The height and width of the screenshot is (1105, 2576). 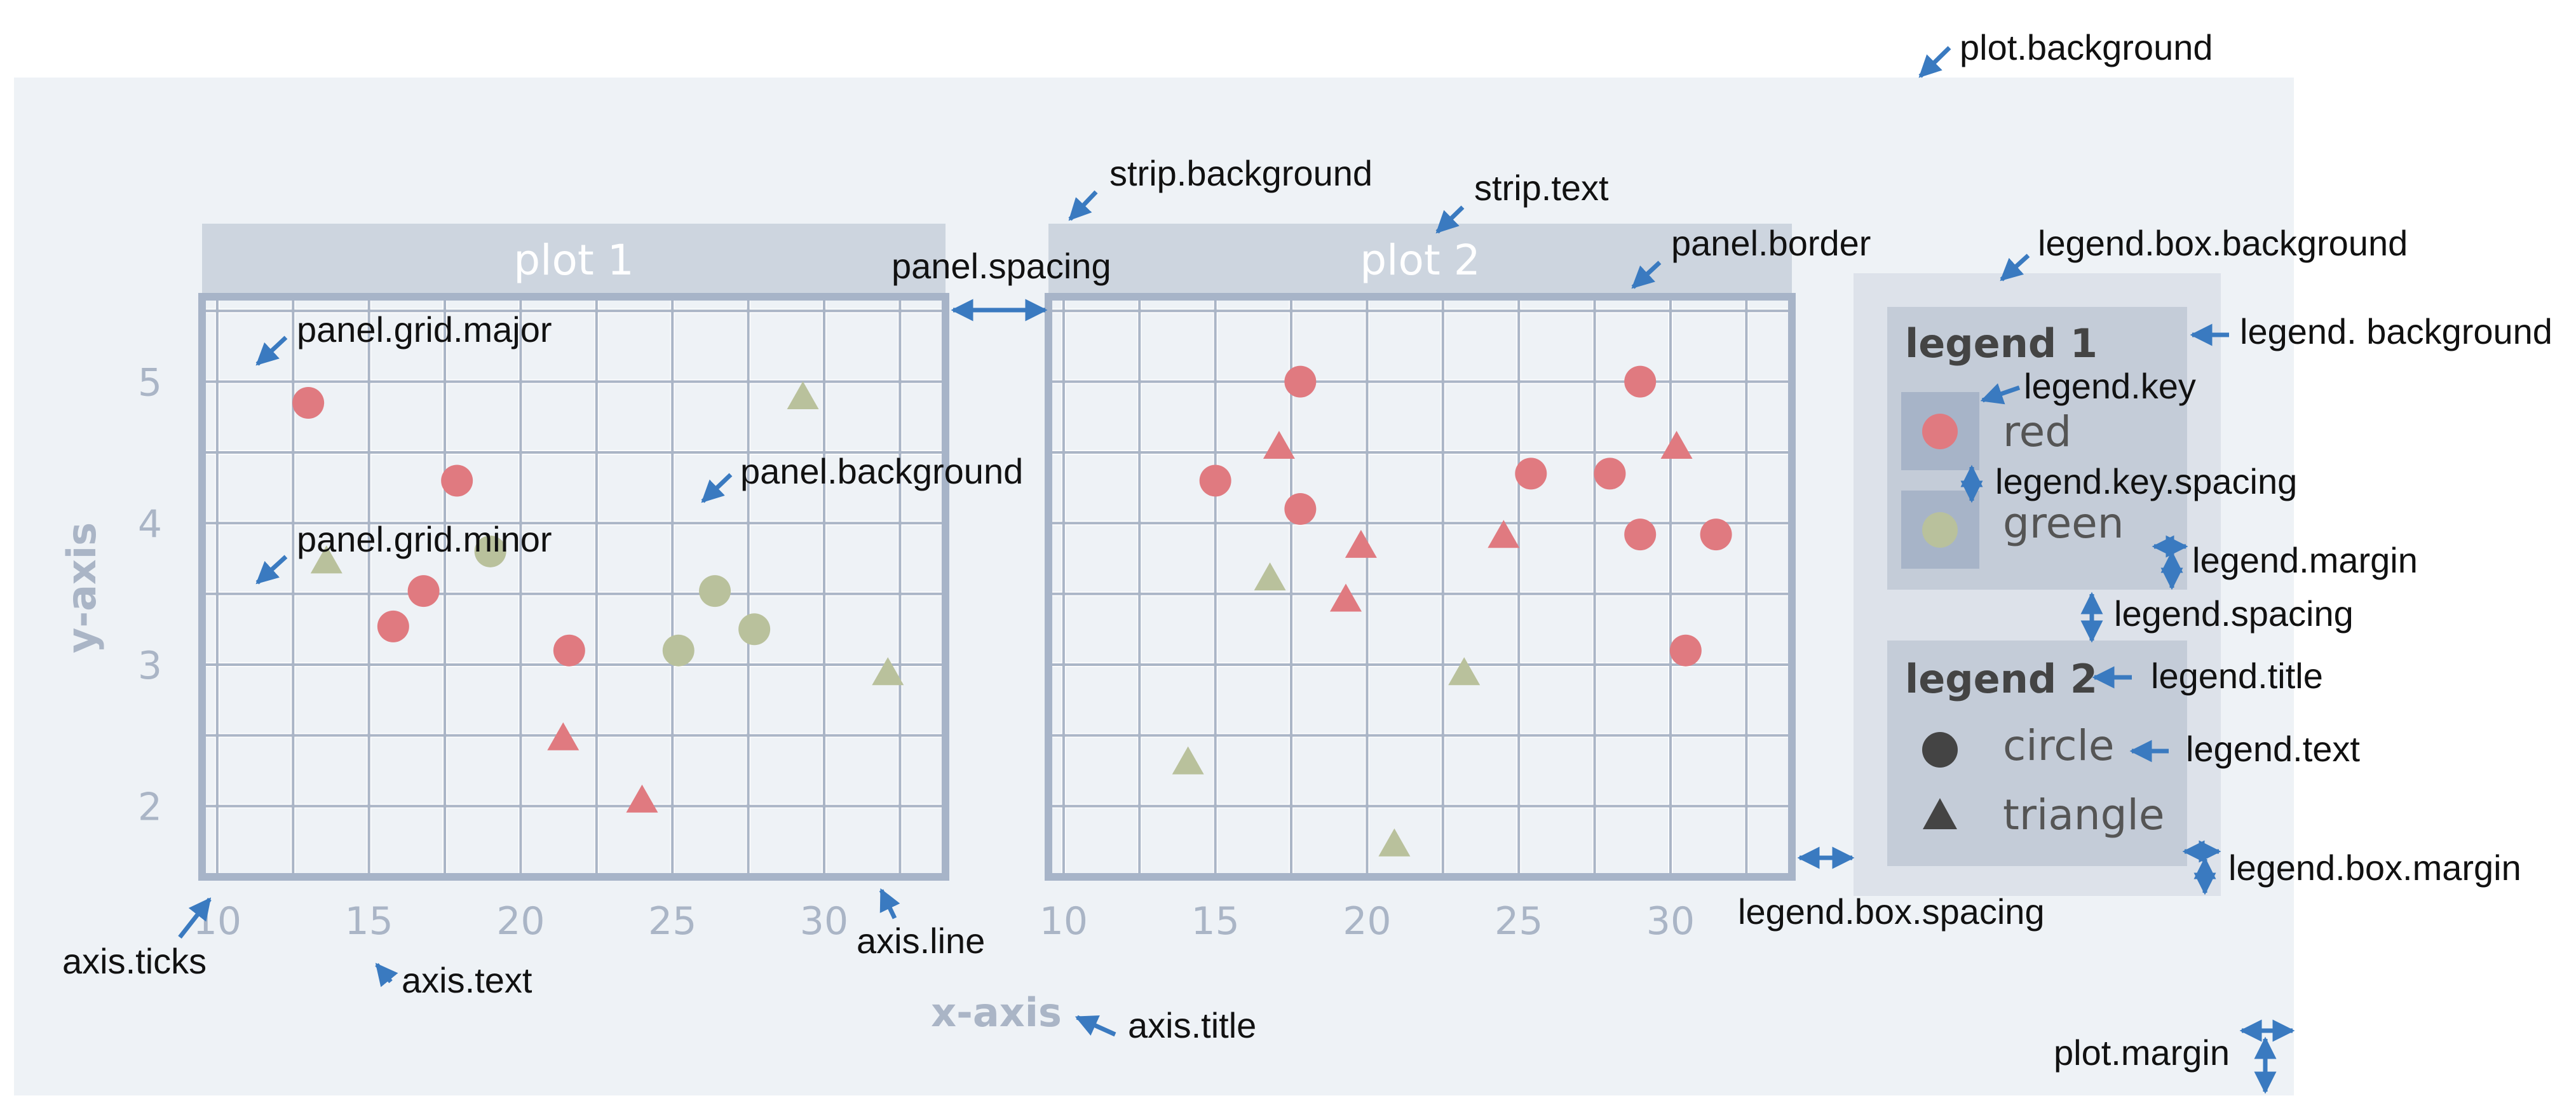 What do you see at coordinates (2059, 745) in the screenshot?
I see `legend-2-label-circle: circle` at bounding box center [2059, 745].